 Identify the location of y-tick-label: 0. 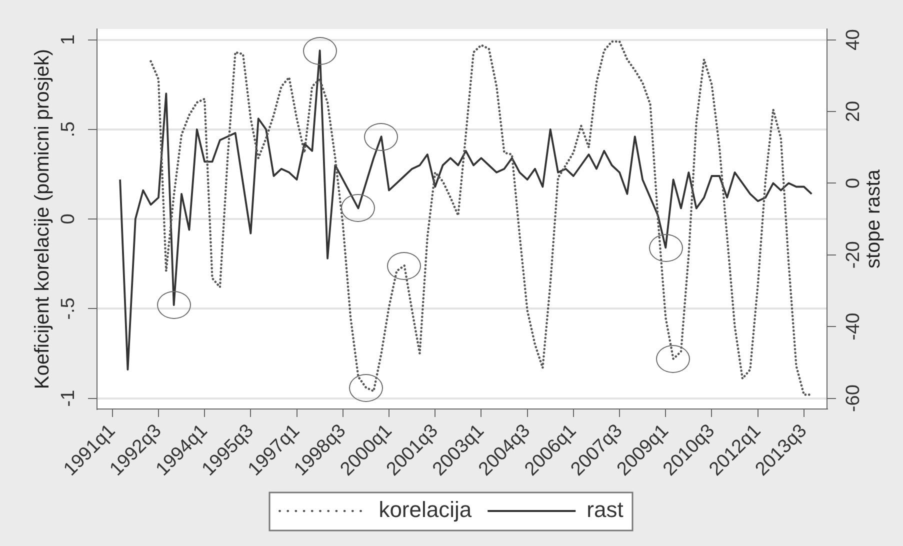
(69, 219).